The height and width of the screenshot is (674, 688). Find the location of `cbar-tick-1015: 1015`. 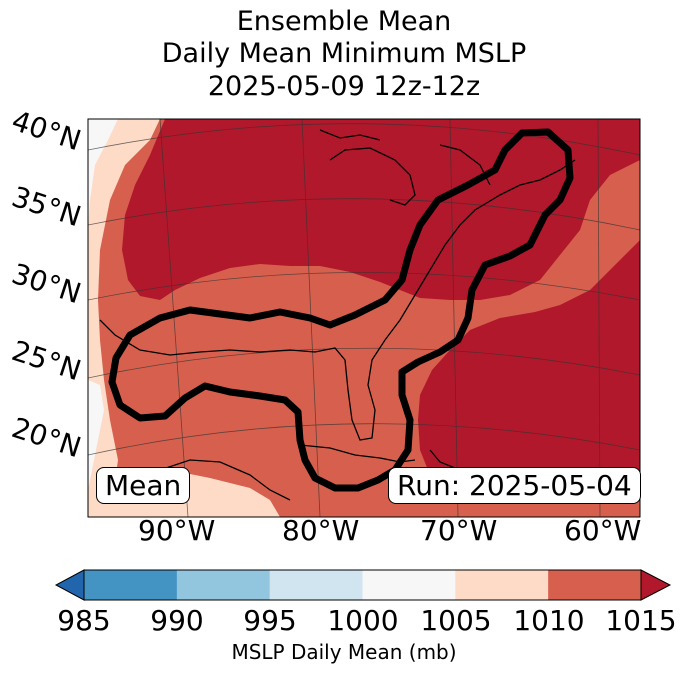

cbar-tick-1015: 1015 is located at coordinates (641, 620).